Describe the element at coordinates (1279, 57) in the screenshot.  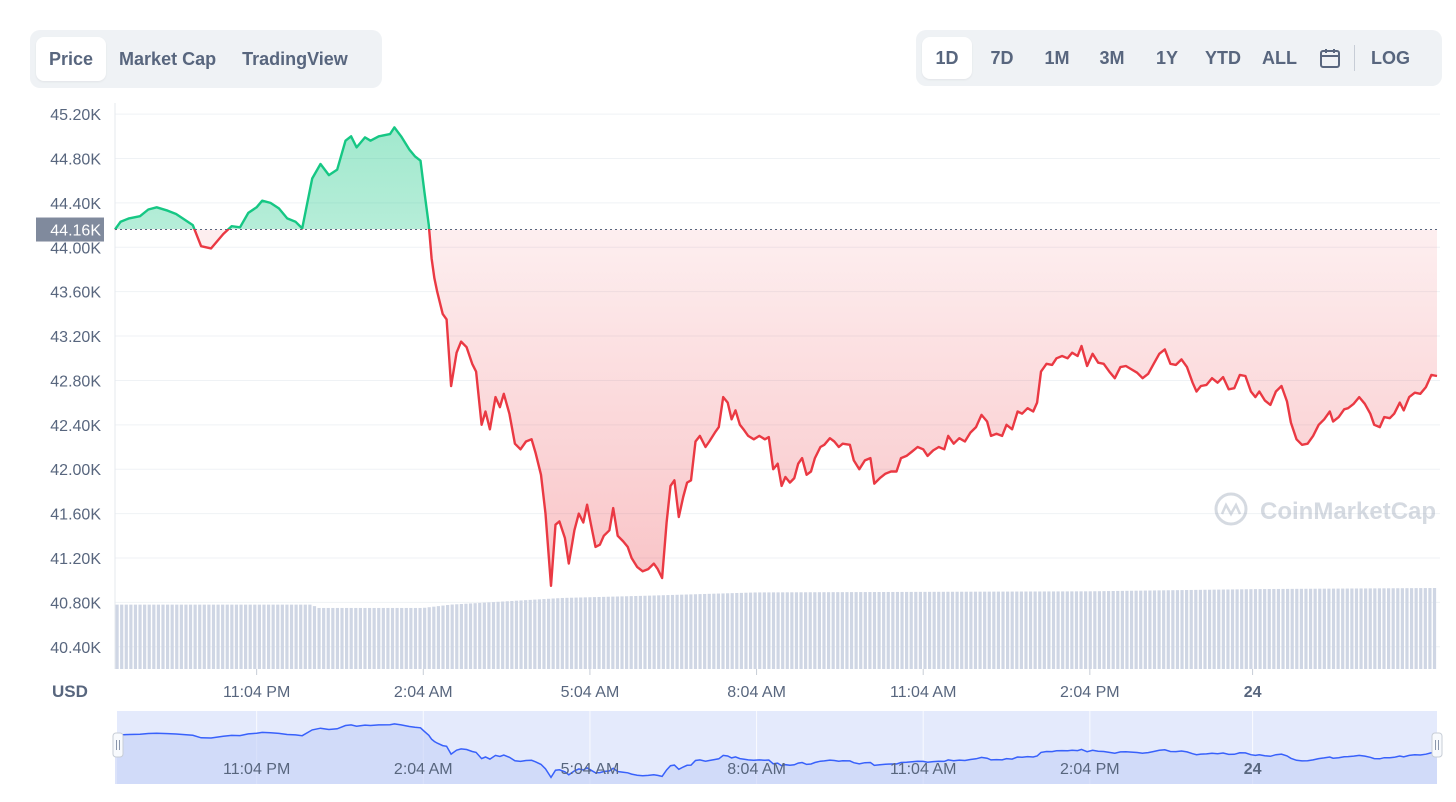
I see `range-all: ALL` at that location.